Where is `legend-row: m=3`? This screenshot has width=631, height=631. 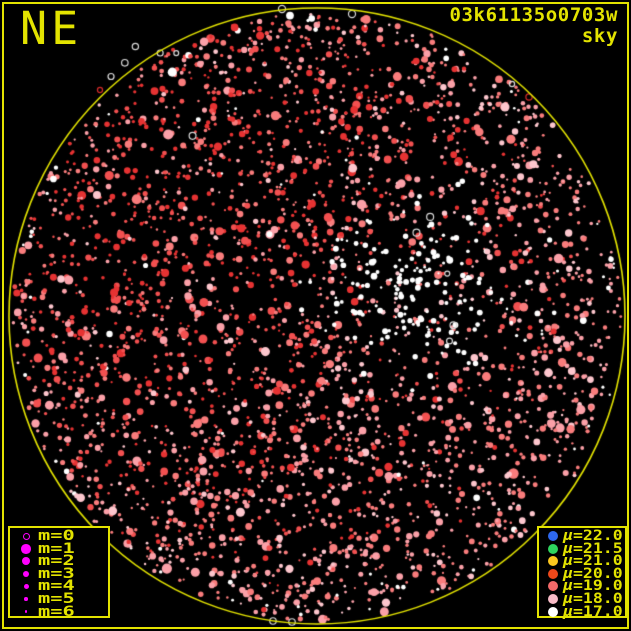
legend-row: m=3 is located at coordinates (61, 573).